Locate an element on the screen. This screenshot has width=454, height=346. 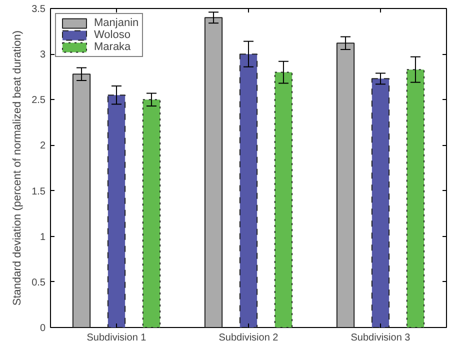
y-tick-label: 3 is located at coordinates (43, 55).